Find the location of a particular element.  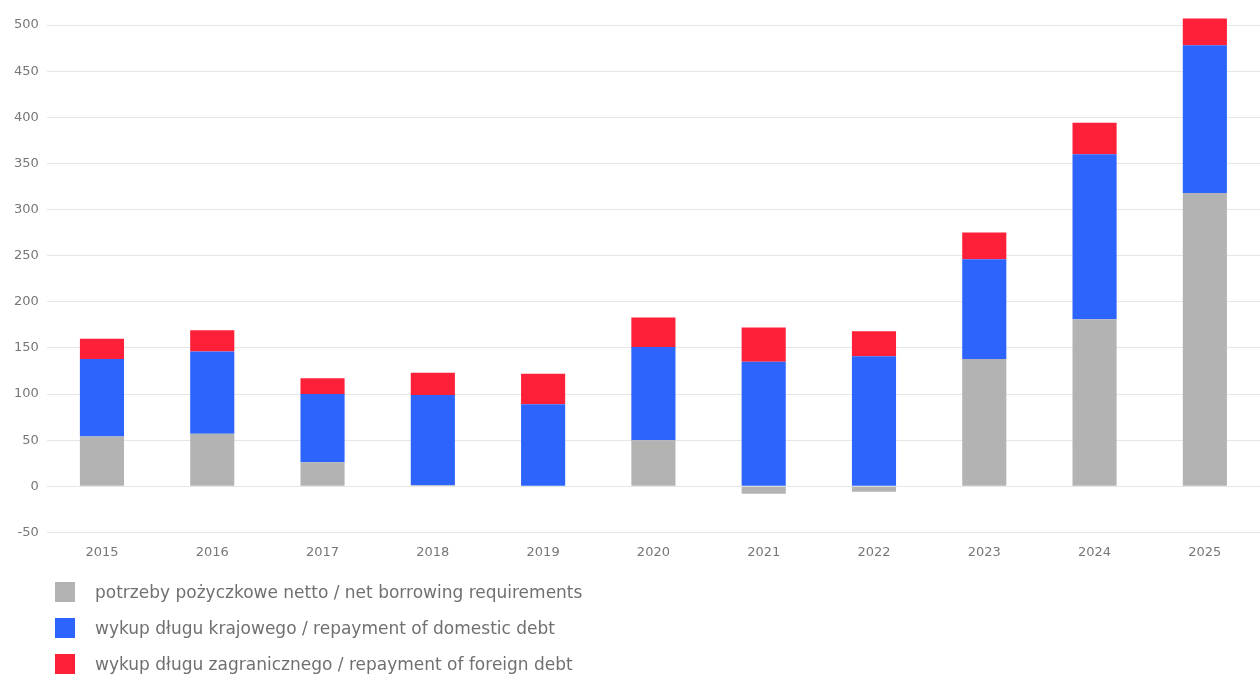

x-tick-label: 2021 is located at coordinates (764, 551).